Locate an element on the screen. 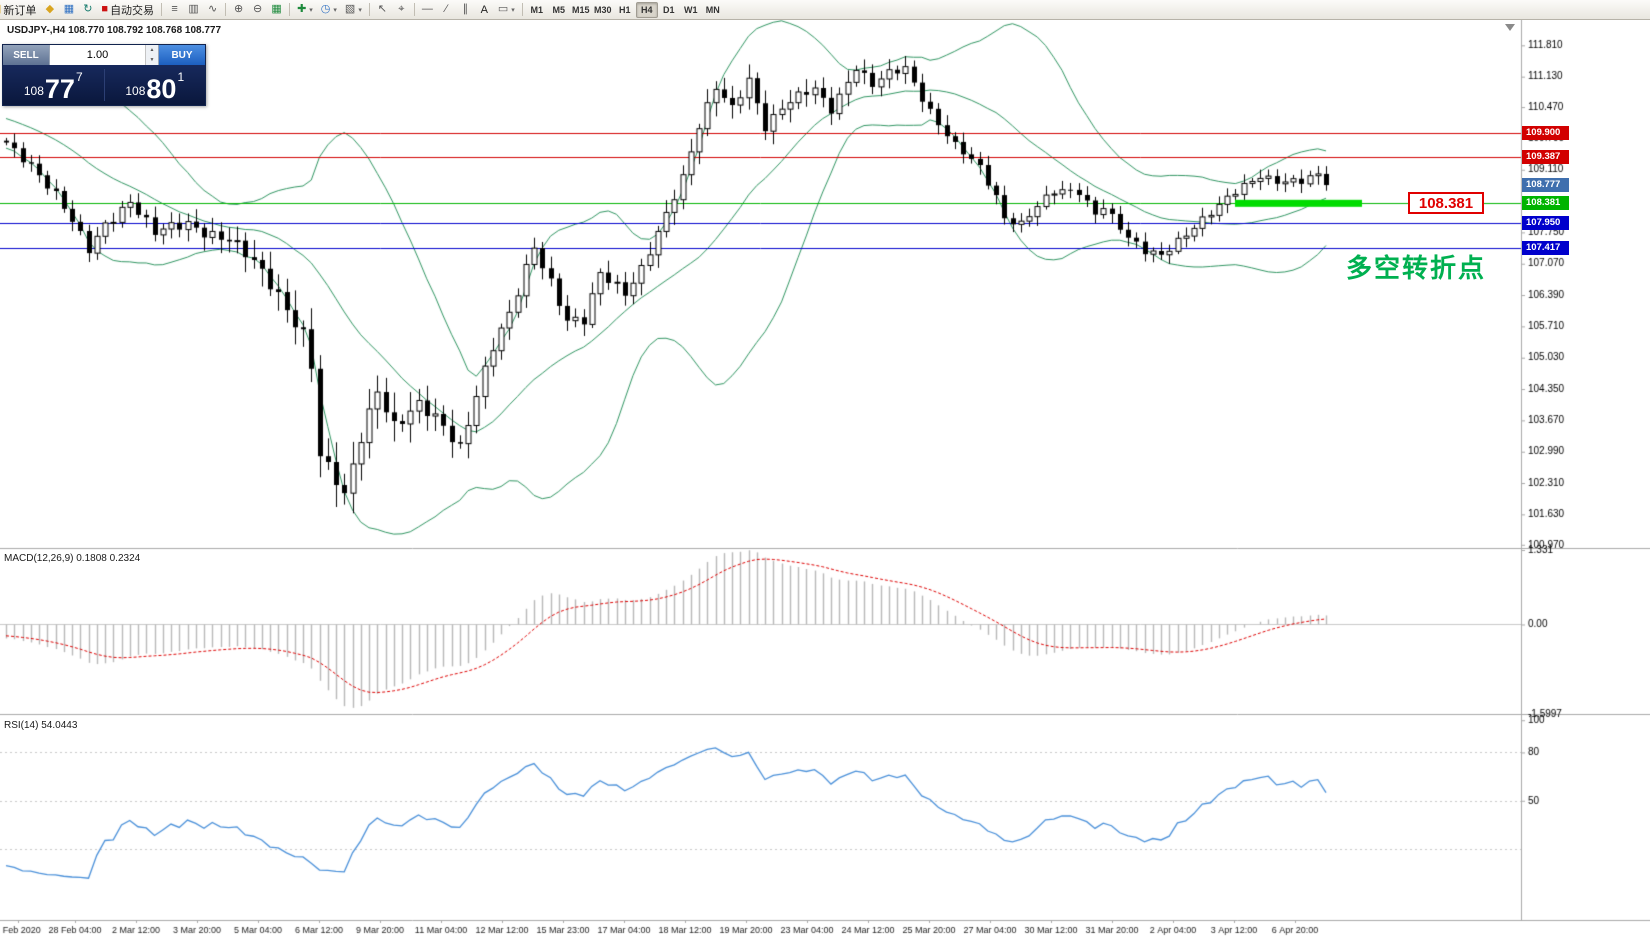 This screenshot has height=938, width=1650. tile-windows-icon: ▦ is located at coordinates (276, 9).